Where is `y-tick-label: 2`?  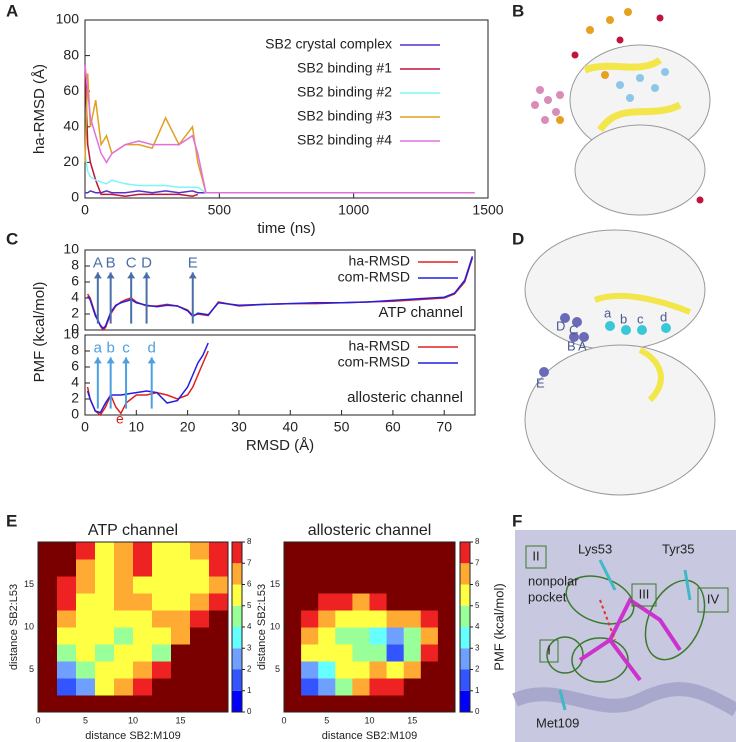 y-tick-label: 2 is located at coordinates (75, 398).